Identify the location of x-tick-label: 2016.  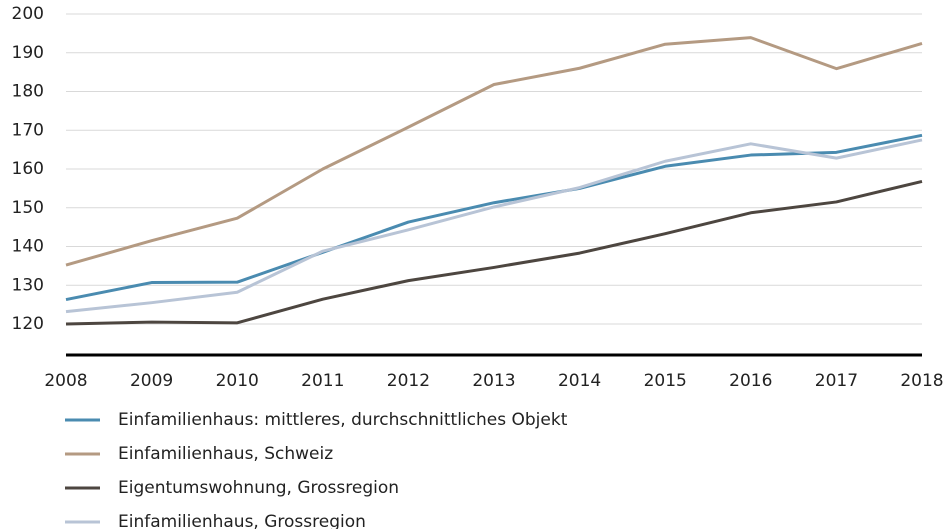
(750, 381).